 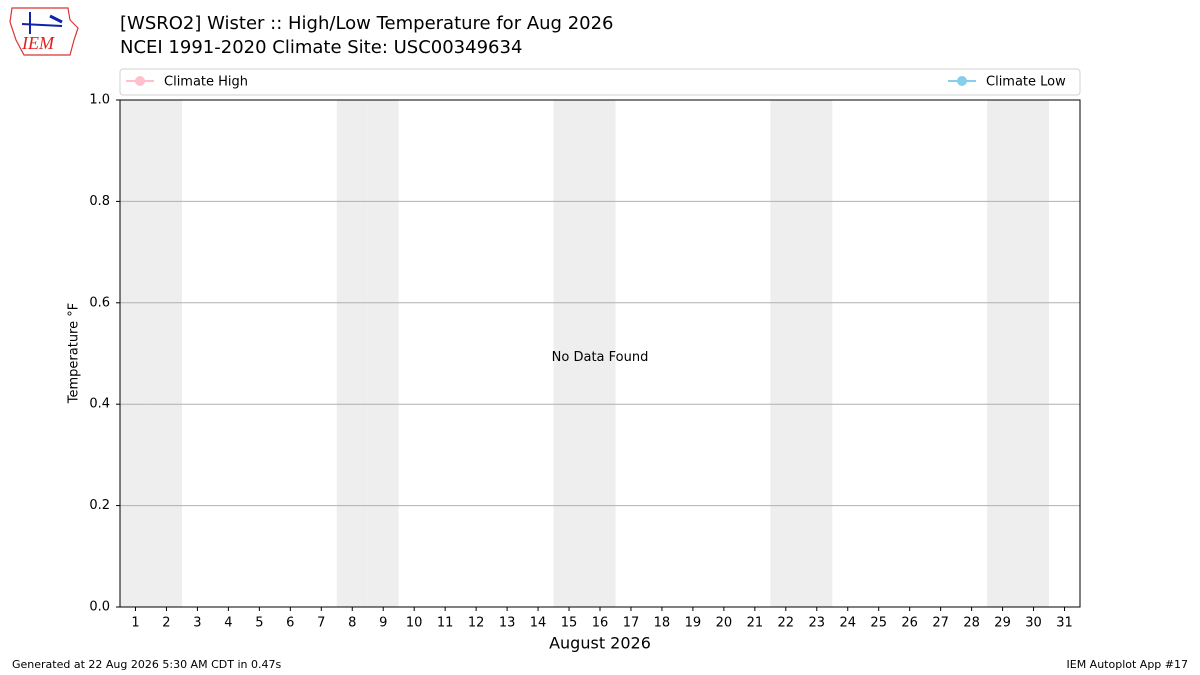 I want to click on x-tick-label: 8, so click(x=352, y=623).